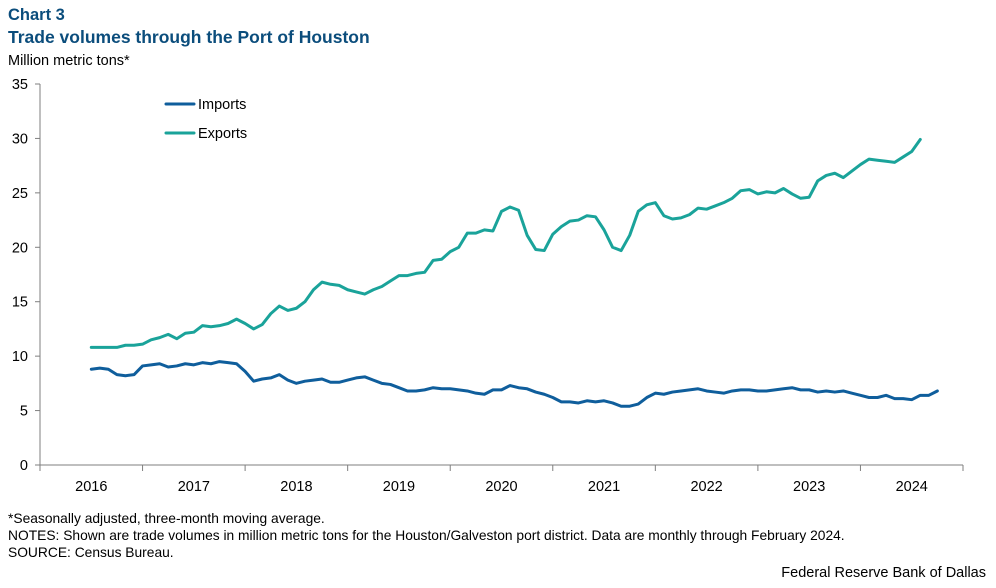 The image size is (996, 588). Describe the element at coordinates (296, 487) in the screenshot. I see `x-tick-label: 2018` at that location.